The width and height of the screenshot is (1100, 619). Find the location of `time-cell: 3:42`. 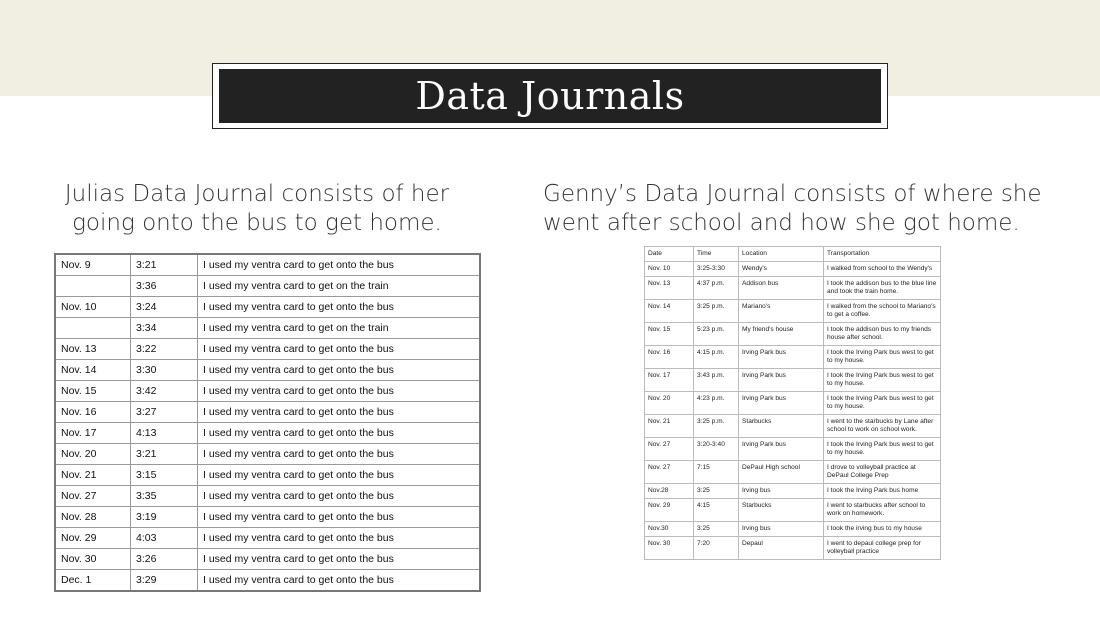

time-cell: 3:42 is located at coordinates (164, 391).